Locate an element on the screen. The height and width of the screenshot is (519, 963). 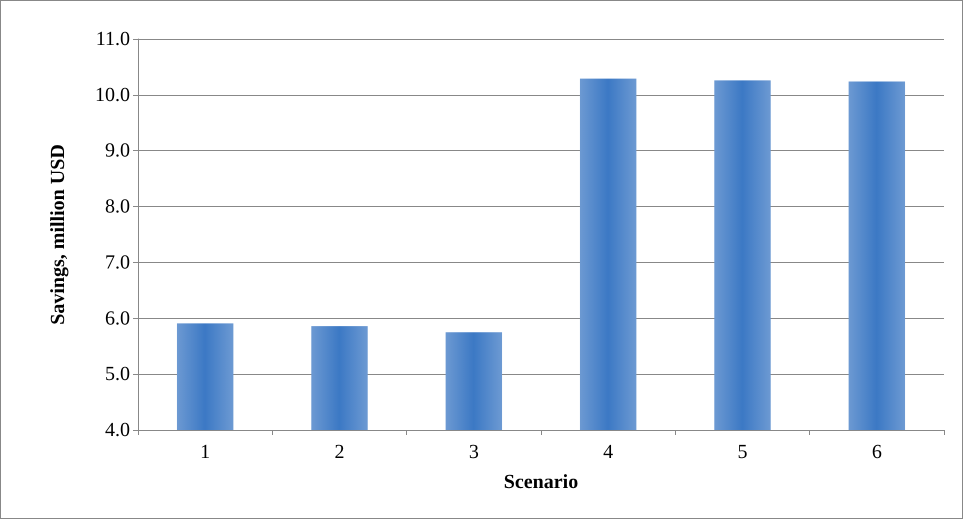
x-tick-label: 4 is located at coordinates (608, 452).